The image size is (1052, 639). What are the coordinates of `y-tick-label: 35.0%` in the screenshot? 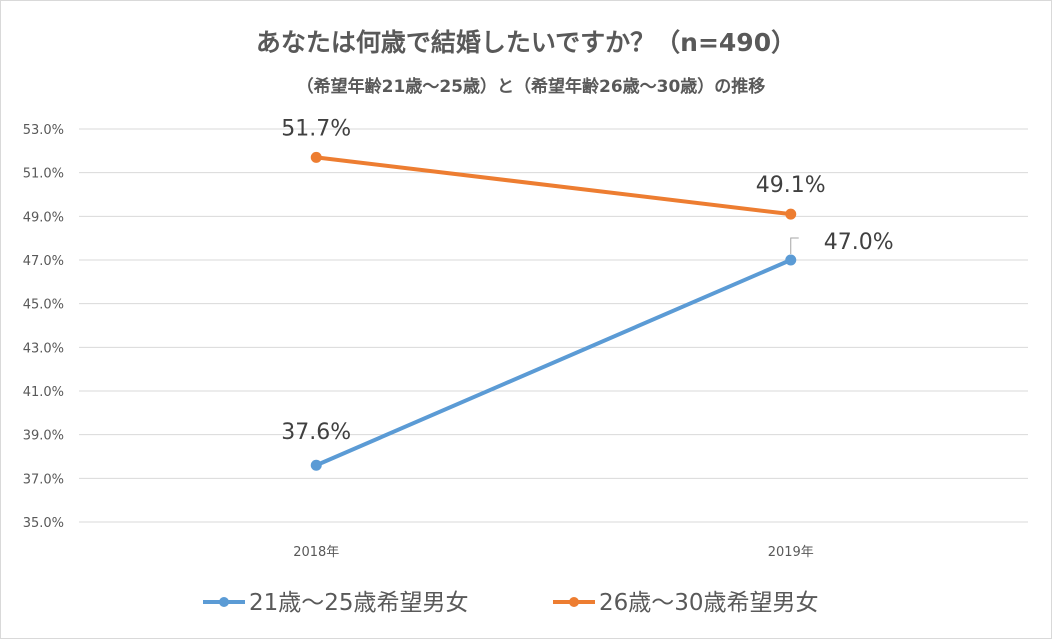 It's located at (43, 523).